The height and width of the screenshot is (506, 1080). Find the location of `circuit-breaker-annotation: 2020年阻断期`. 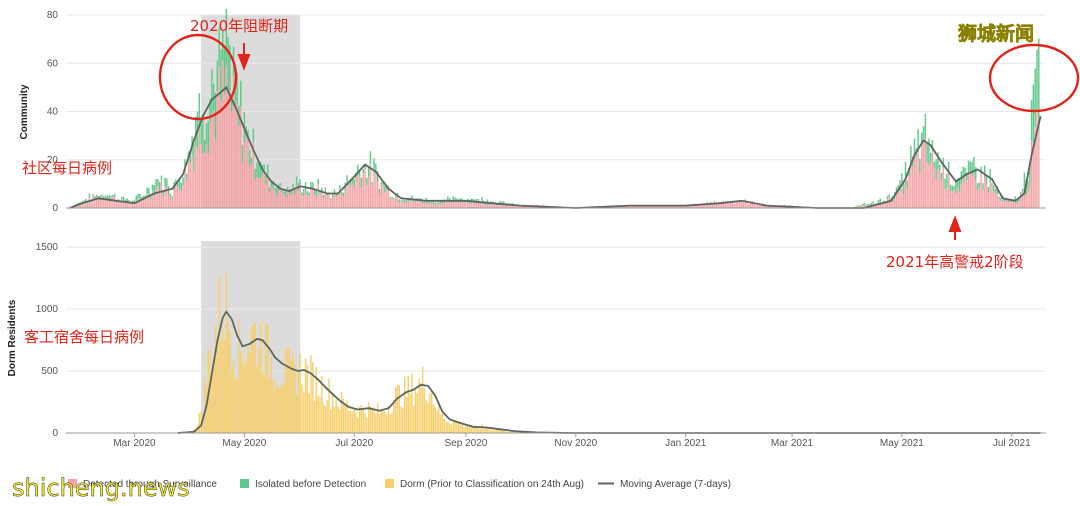

circuit-breaker-annotation: 2020年阻断期 is located at coordinates (239, 26).